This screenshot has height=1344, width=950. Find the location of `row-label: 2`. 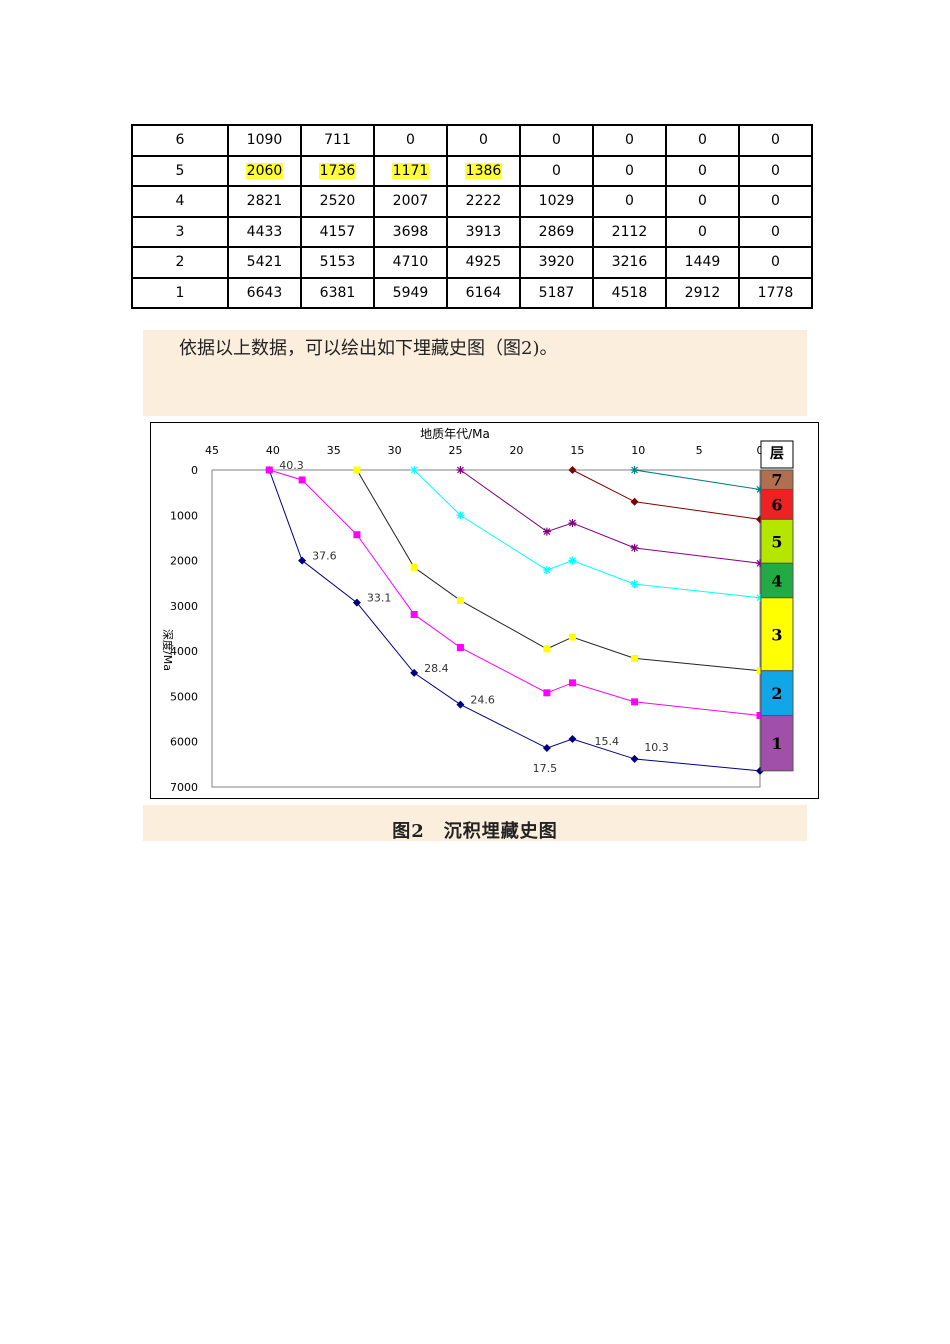

row-label: 2 is located at coordinates (180, 262).